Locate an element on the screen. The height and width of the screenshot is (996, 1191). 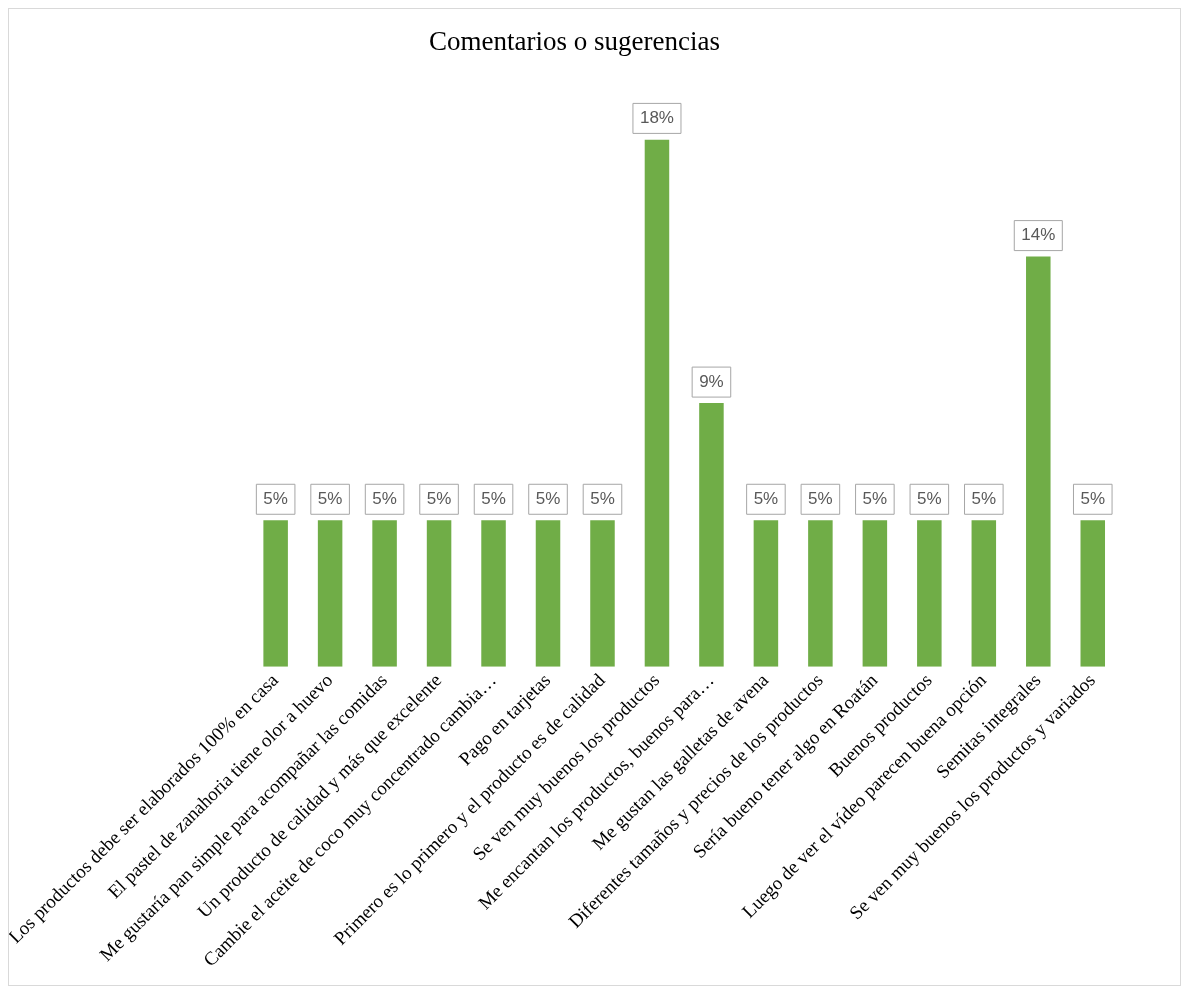
data-label: 9% is located at coordinates (711, 381).